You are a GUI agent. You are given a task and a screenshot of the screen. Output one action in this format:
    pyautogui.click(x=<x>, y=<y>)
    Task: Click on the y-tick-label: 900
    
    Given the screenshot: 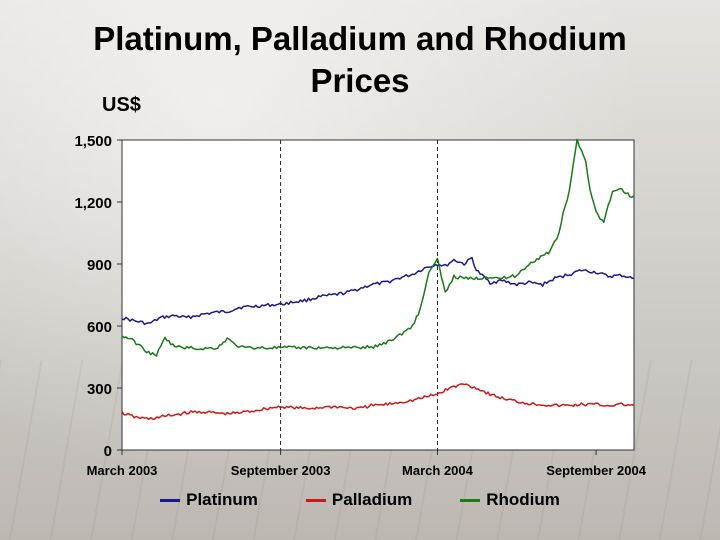 What is the action you would take?
    pyautogui.click(x=99, y=265)
    